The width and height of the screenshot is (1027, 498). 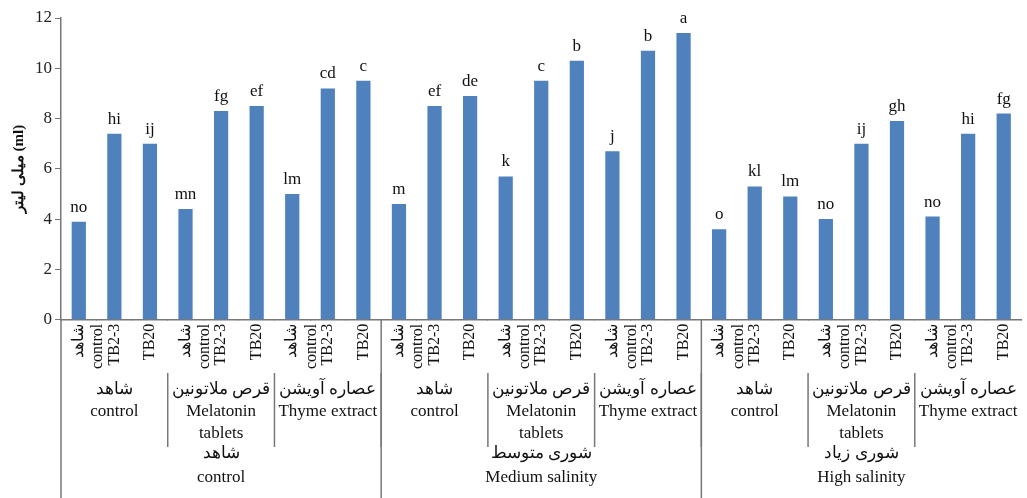 I want to click on data-label: kl, so click(x=755, y=171).